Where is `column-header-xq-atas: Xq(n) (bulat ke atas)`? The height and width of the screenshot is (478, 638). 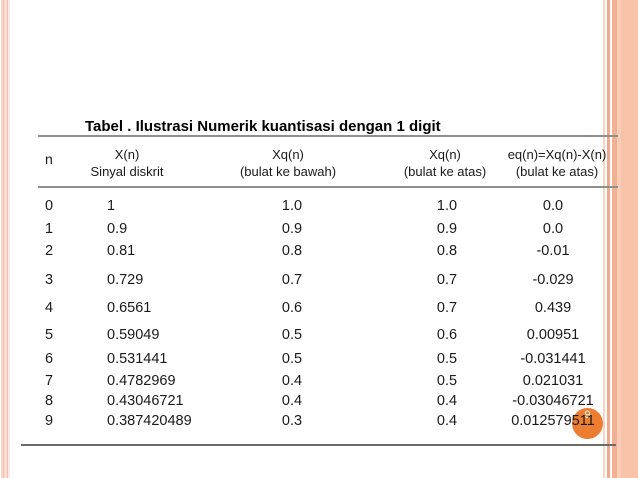 column-header-xq-atas: Xq(n) (bulat ke atas) is located at coordinates (445, 163).